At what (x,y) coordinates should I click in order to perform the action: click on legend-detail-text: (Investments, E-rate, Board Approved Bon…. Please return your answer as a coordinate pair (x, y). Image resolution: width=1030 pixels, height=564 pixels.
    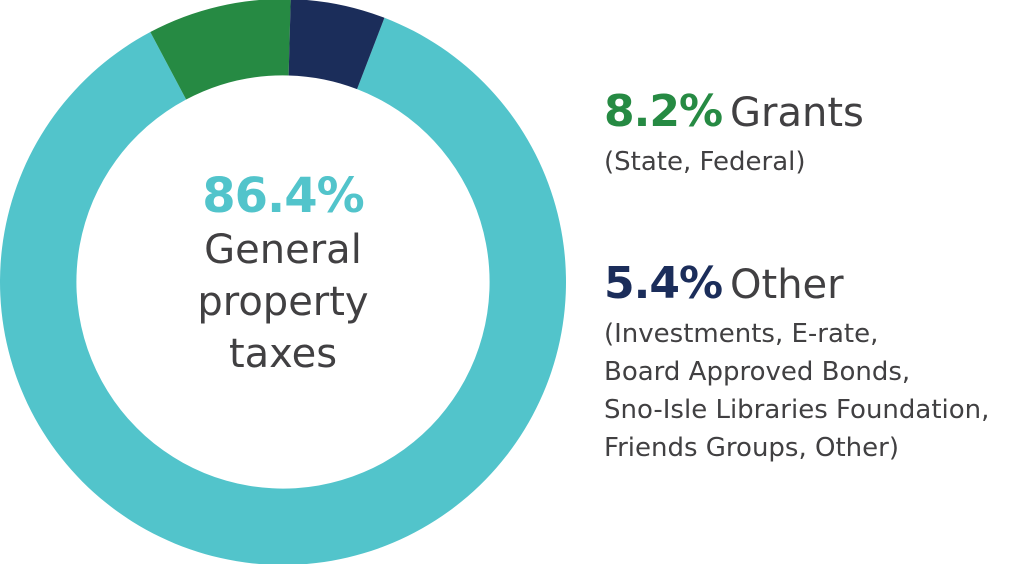
    Looking at the image, I should click on (797, 391).